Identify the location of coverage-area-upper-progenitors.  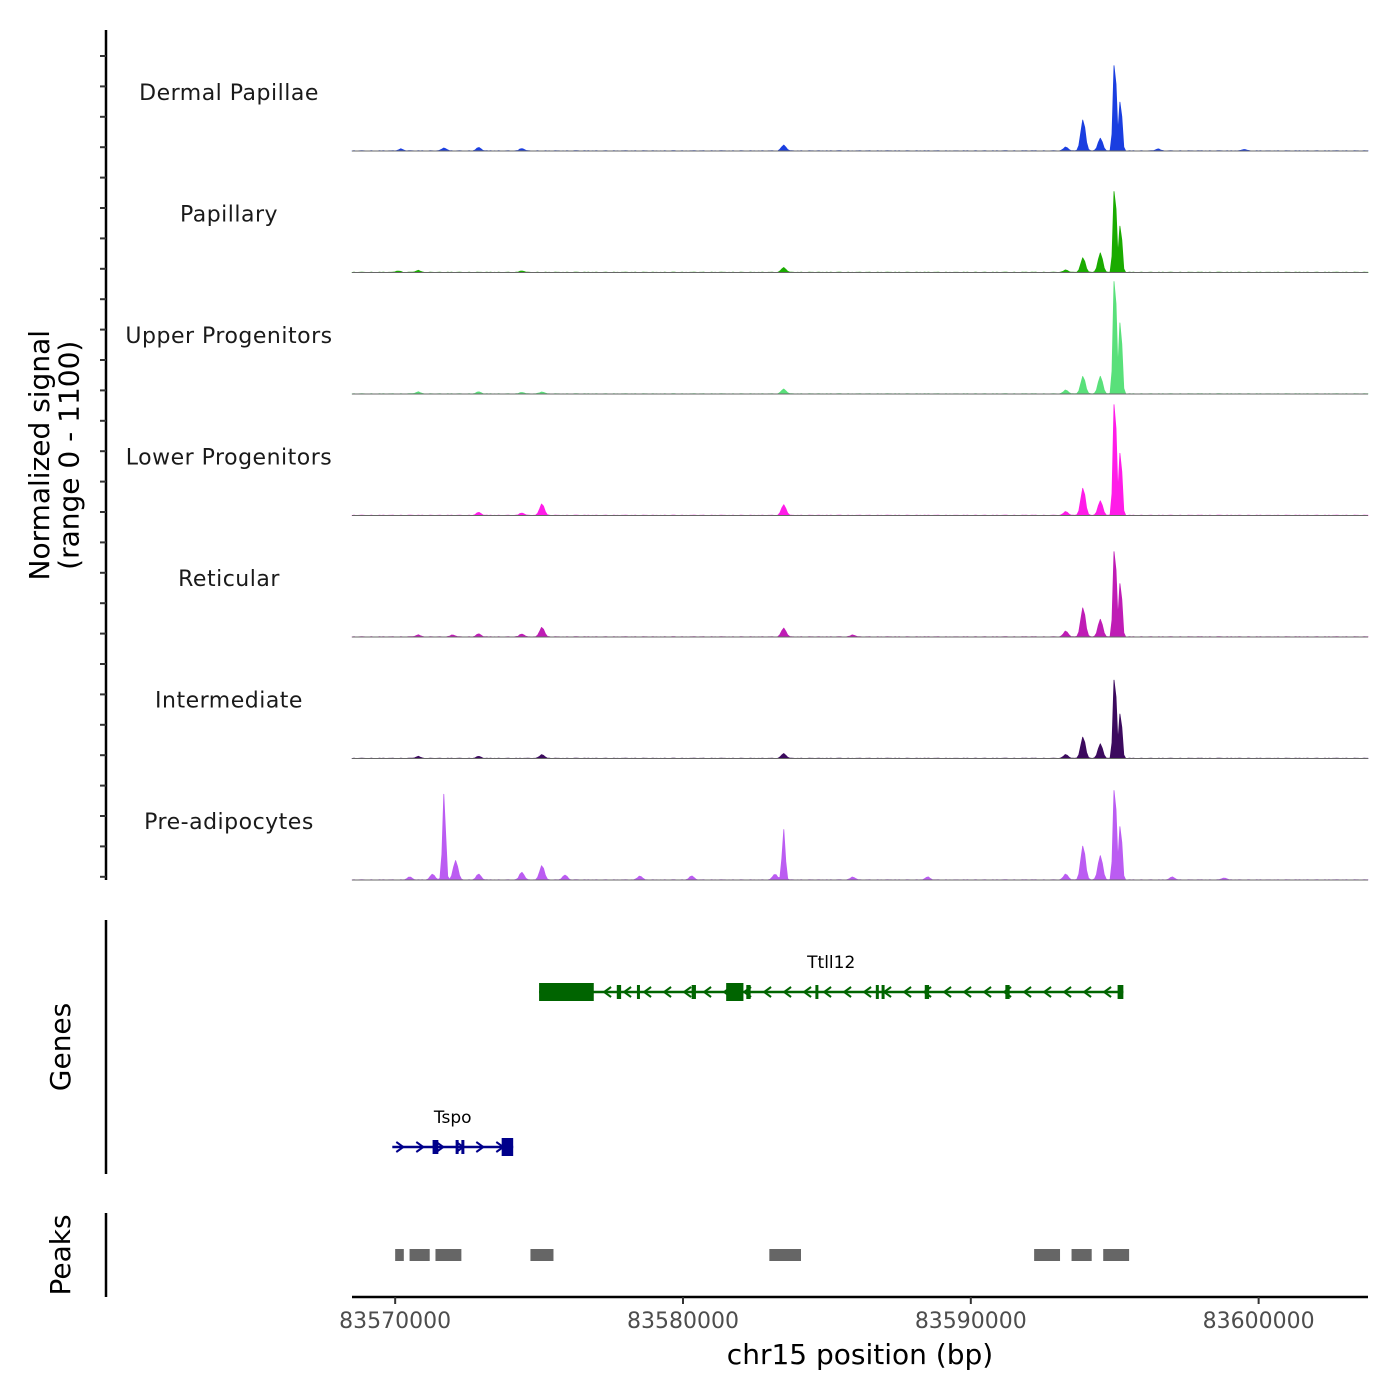
(860, 338).